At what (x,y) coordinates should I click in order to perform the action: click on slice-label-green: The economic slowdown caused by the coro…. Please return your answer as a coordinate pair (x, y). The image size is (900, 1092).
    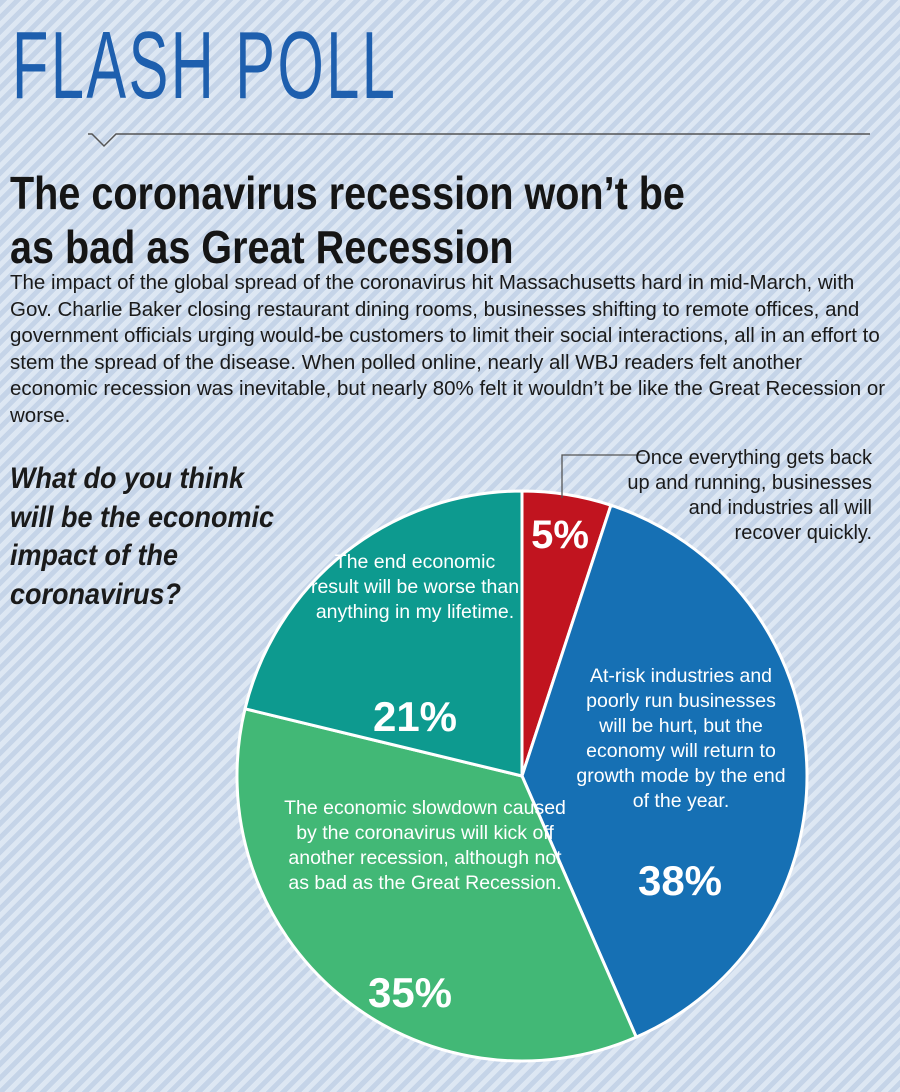
    Looking at the image, I should click on (425, 845).